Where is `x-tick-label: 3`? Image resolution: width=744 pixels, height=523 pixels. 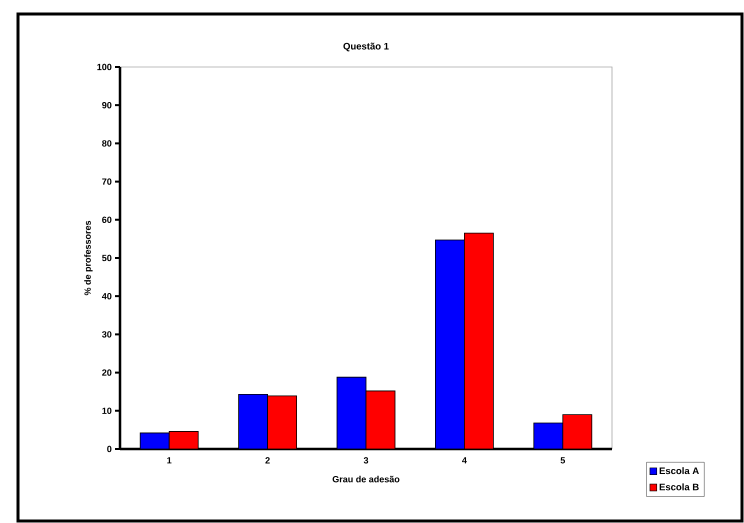 x-tick-label: 3 is located at coordinates (366, 460).